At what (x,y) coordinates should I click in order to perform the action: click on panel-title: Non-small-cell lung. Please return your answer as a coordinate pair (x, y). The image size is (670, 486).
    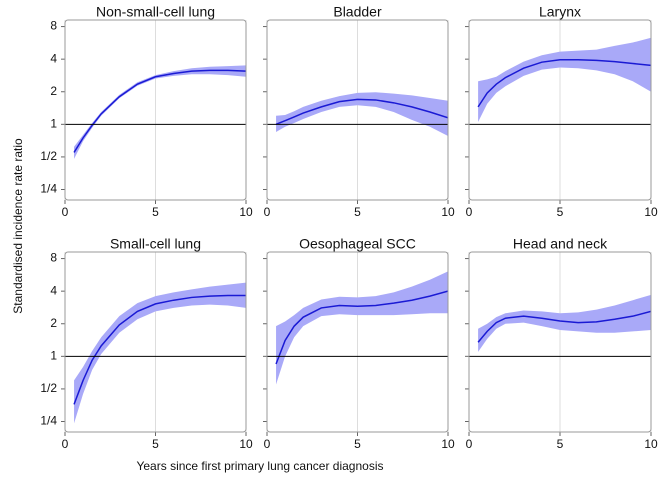
    Looking at the image, I should click on (155, 12).